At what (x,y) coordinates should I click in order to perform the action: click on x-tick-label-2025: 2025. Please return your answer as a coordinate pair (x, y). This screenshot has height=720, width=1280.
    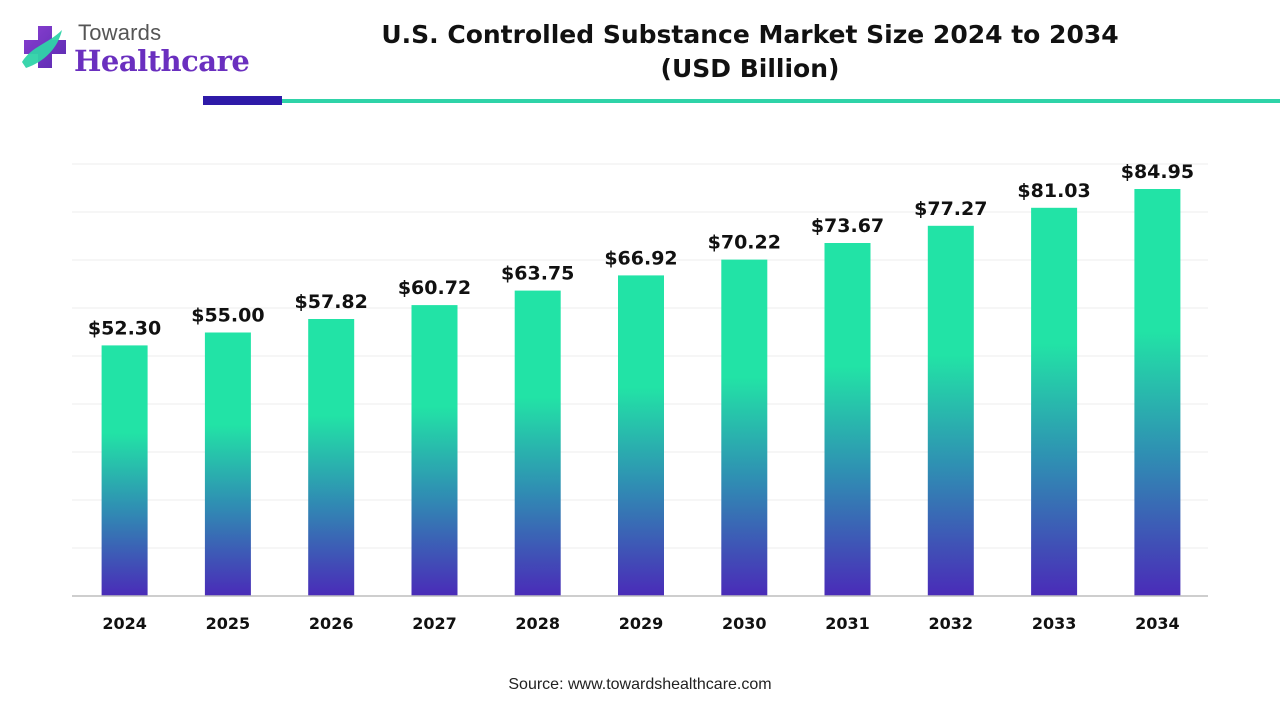
    Looking at the image, I should click on (228, 623).